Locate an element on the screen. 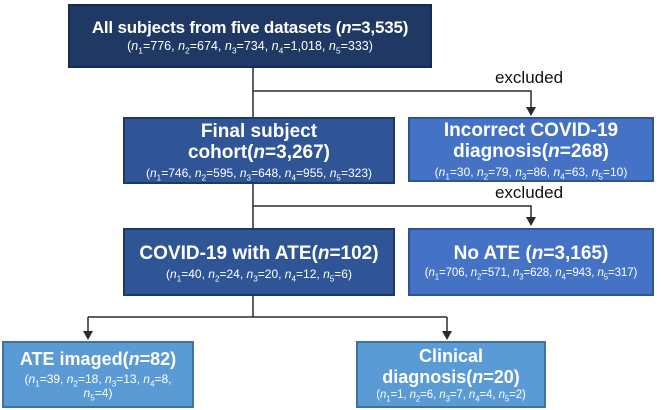 The image size is (661, 410). arrowhead-ate-imaged is located at coordinates (88, 335).